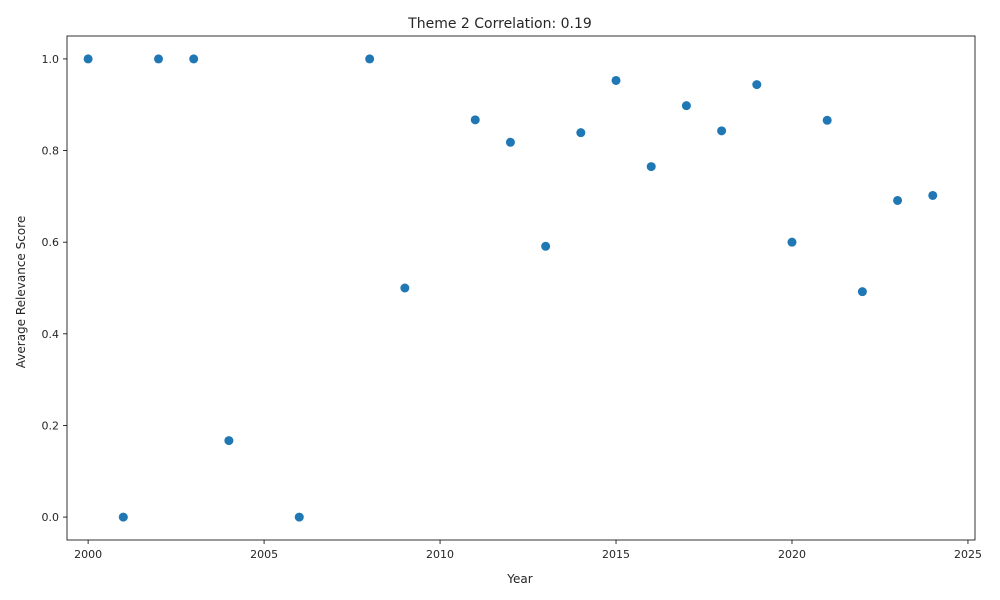 The height and width of the screenshot is (600, 1000). I want to click on y-axis-ticks: 0.0 0.2 0.4 0.6 0.8 1.0, so click(54, 288).